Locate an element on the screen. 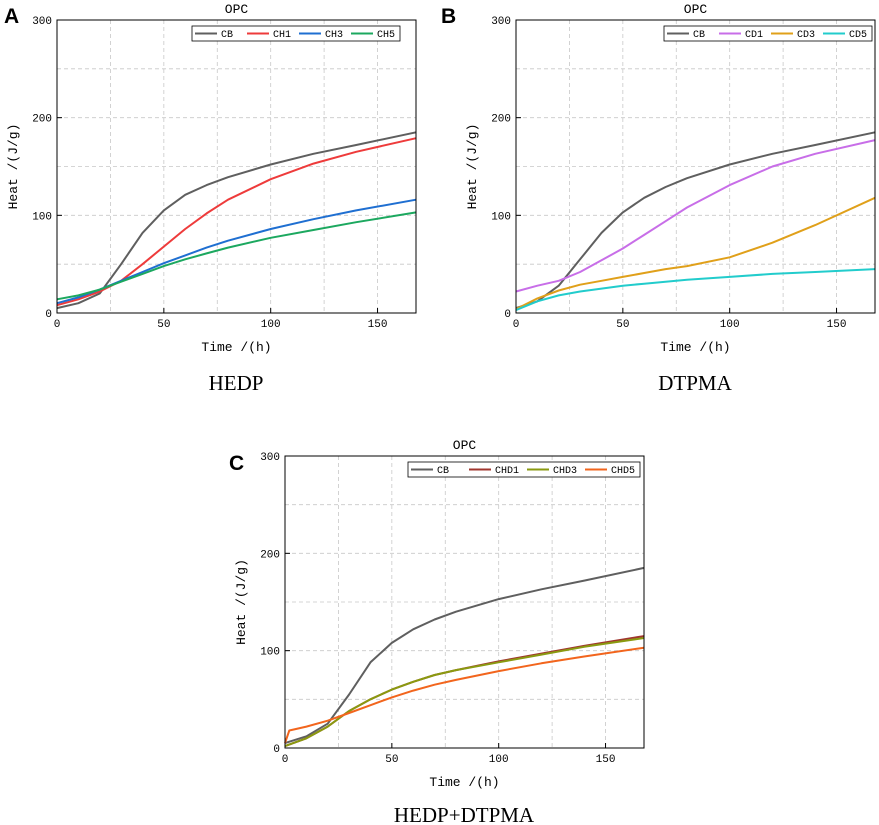  series-line-chd3 is located at coordinates (464, 692).